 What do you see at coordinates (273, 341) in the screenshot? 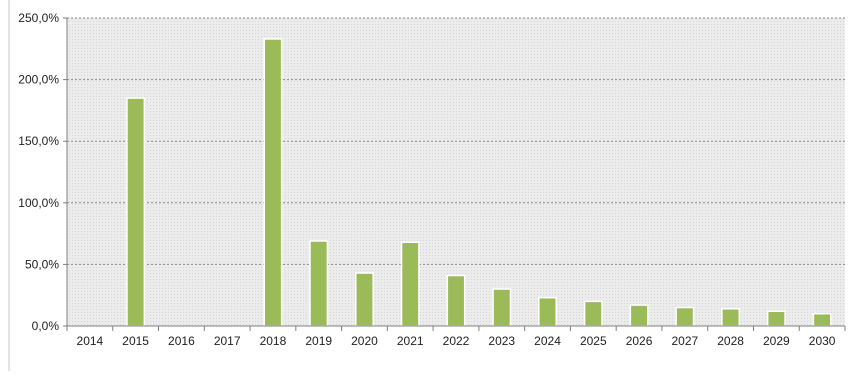
I see `x-tick-label: 2018` at bounding box center [273, 341].